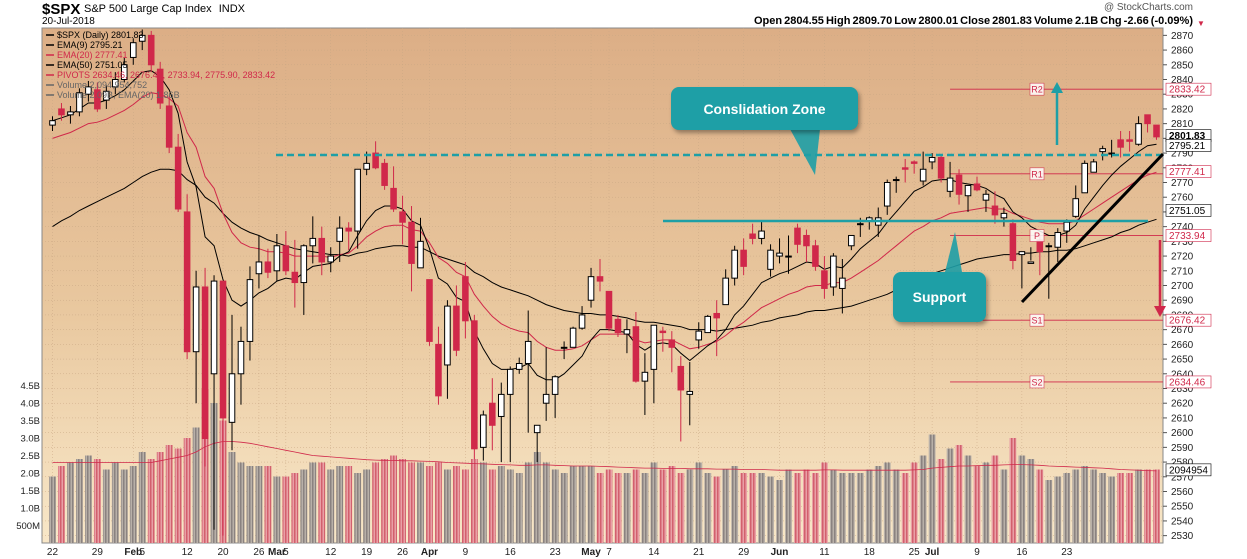  What do you see at coordinates (1187, 211) in the screenshot?
I see `price-label: 2751.05` at bounding box center [1187, 211].